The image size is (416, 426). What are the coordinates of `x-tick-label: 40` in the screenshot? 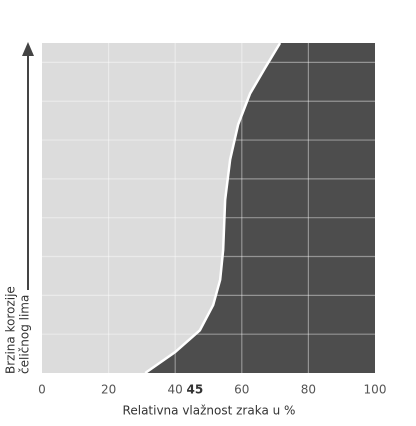 It's located at (175, 390).